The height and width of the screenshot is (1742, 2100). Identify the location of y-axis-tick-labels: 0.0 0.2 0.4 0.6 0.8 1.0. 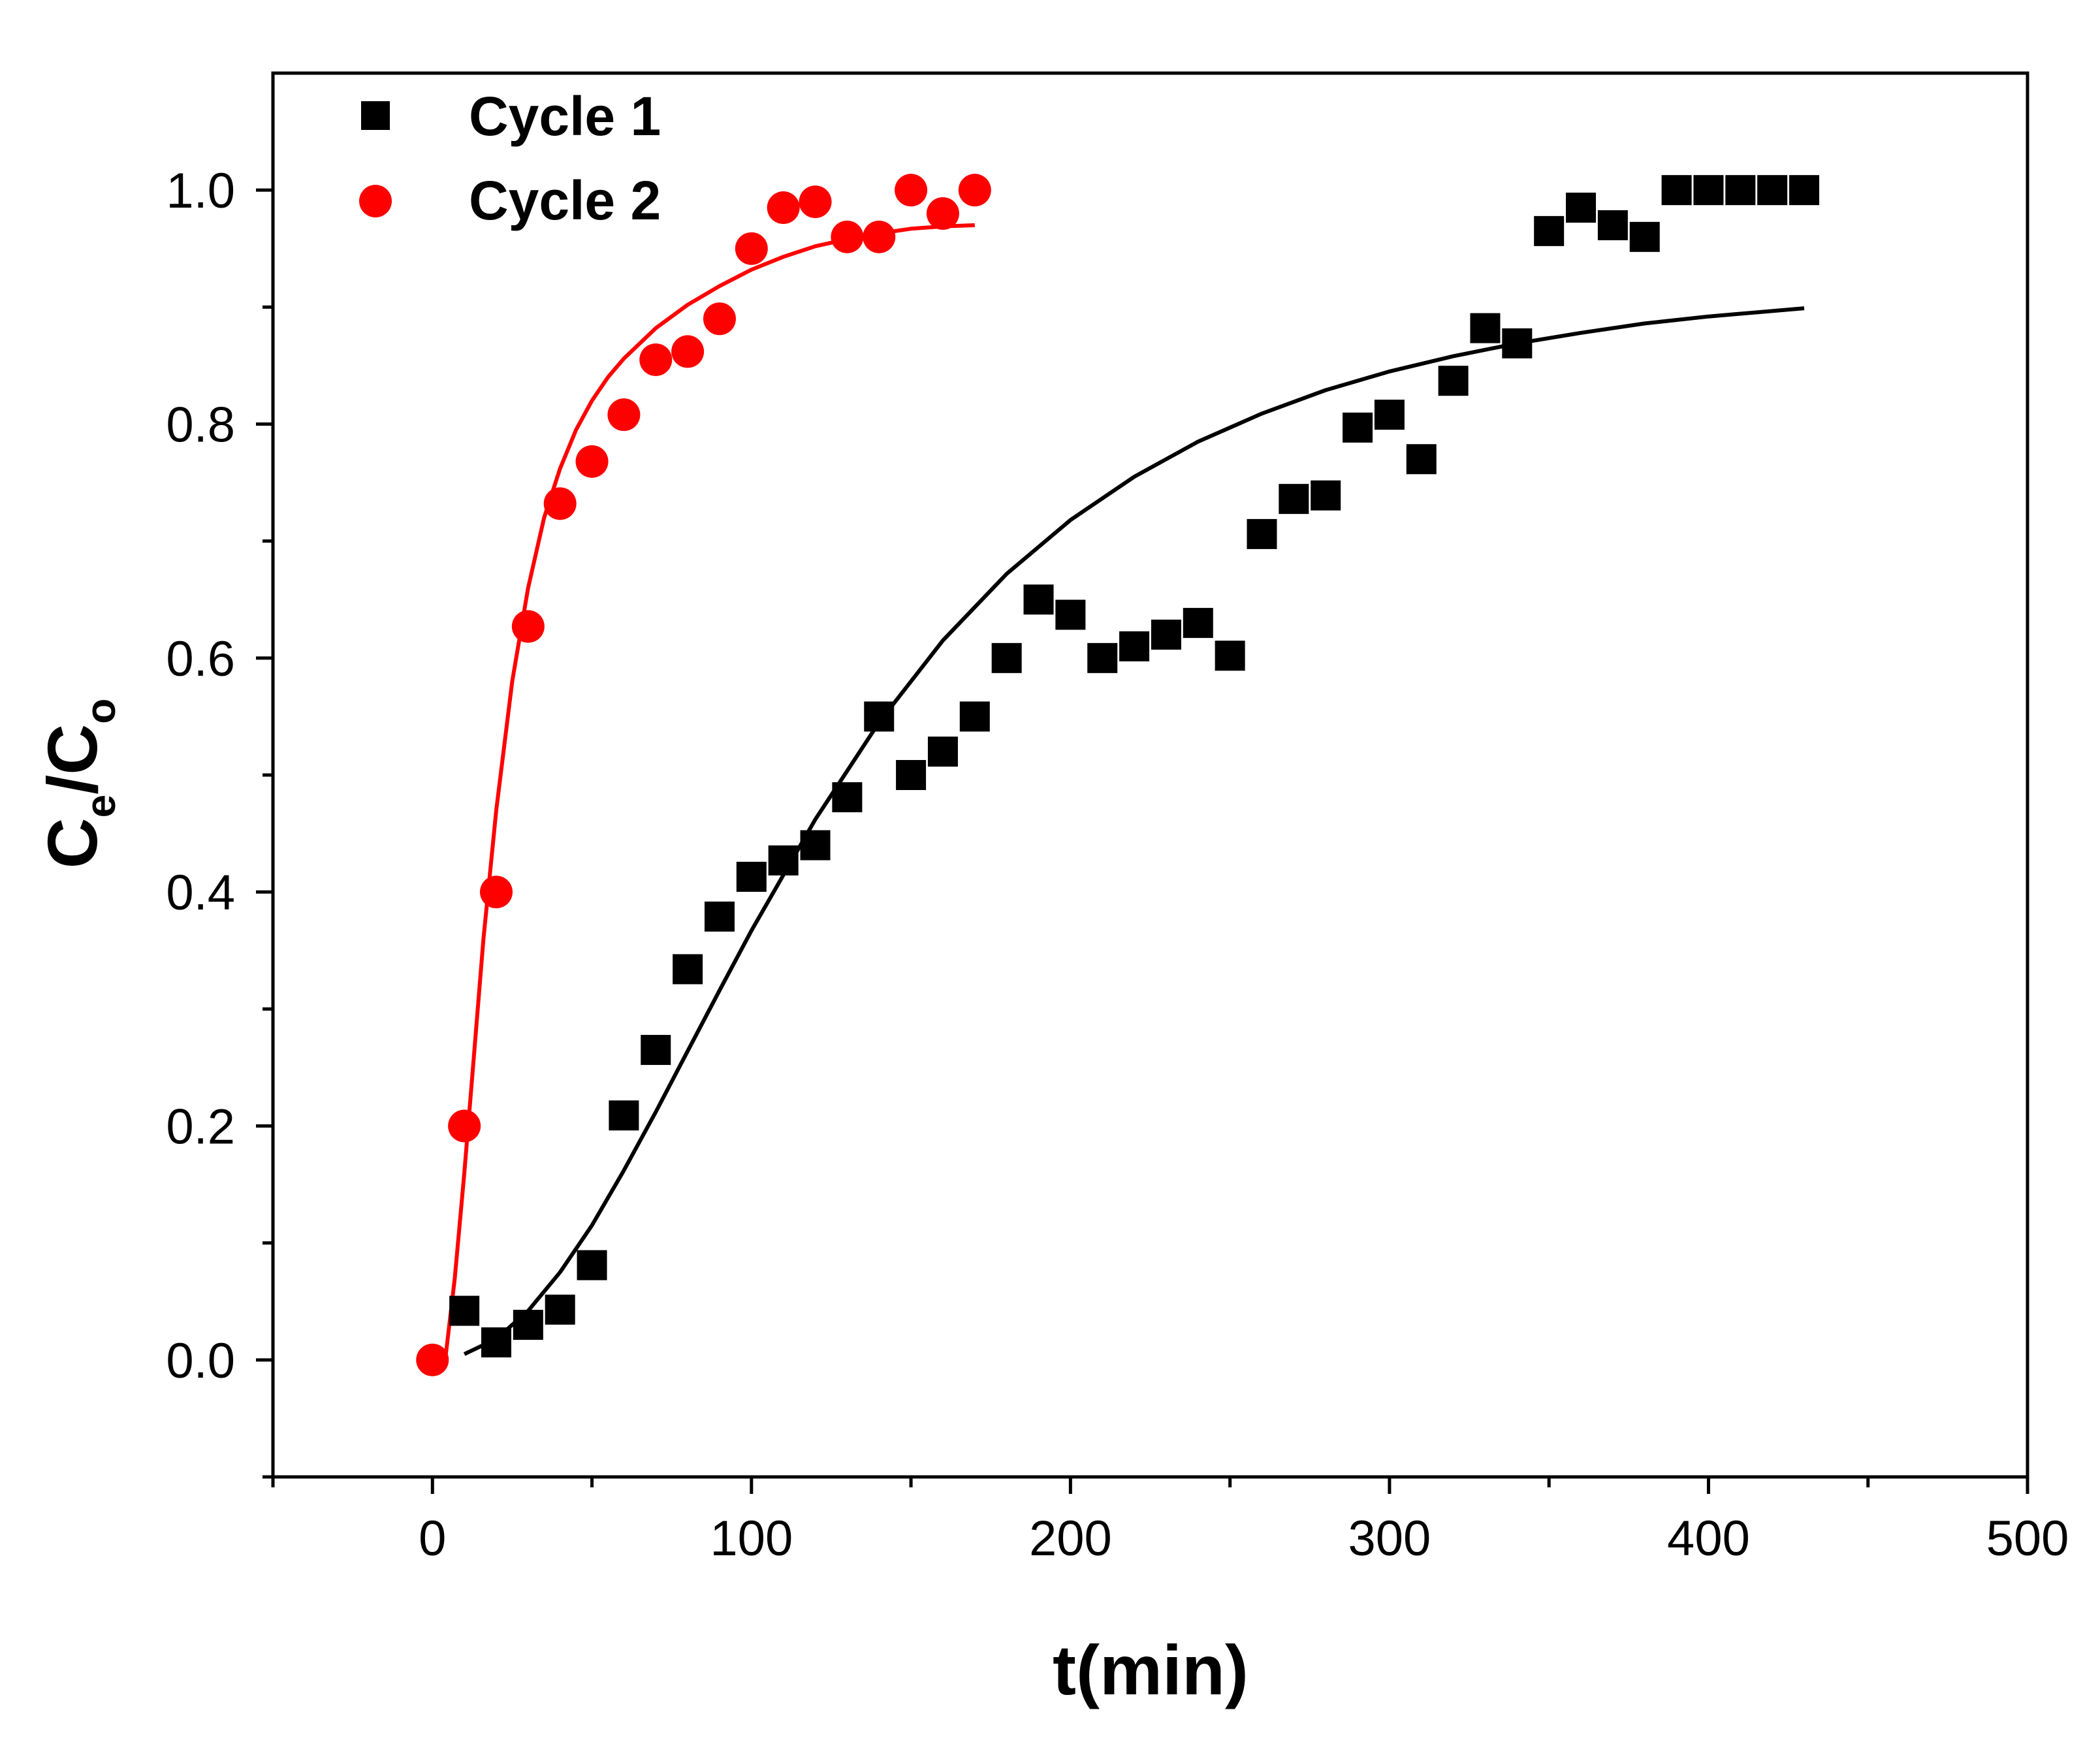
(201, 776).